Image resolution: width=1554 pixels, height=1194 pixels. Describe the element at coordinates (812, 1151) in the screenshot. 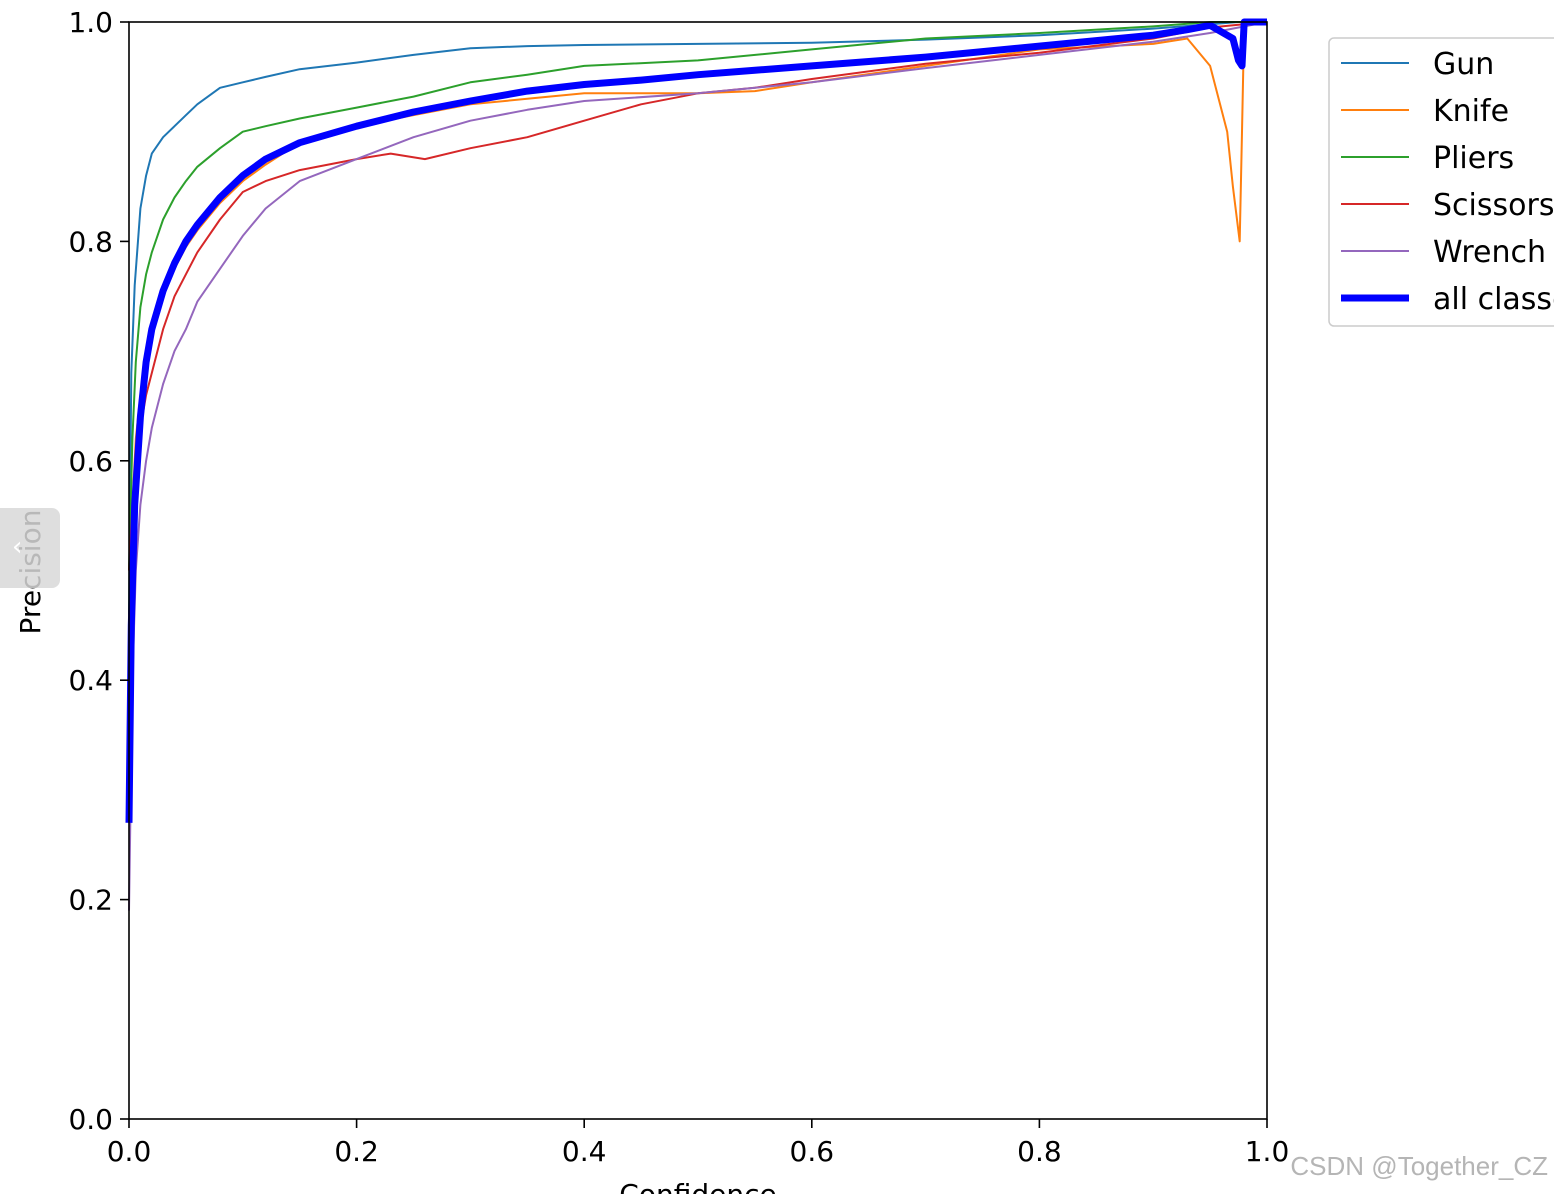

I see `x-tick-label: 0.6` at that location.